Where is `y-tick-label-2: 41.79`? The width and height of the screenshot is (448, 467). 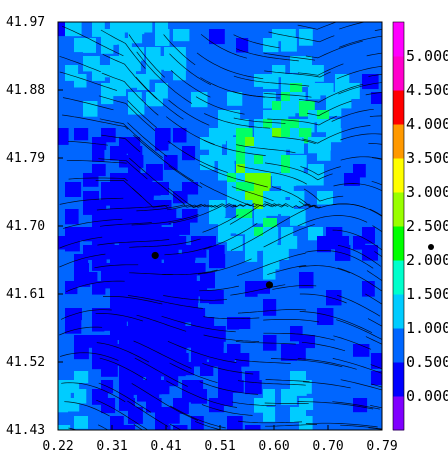 y-tick-label-2: 41.79 is located at coordinates (25, 158).